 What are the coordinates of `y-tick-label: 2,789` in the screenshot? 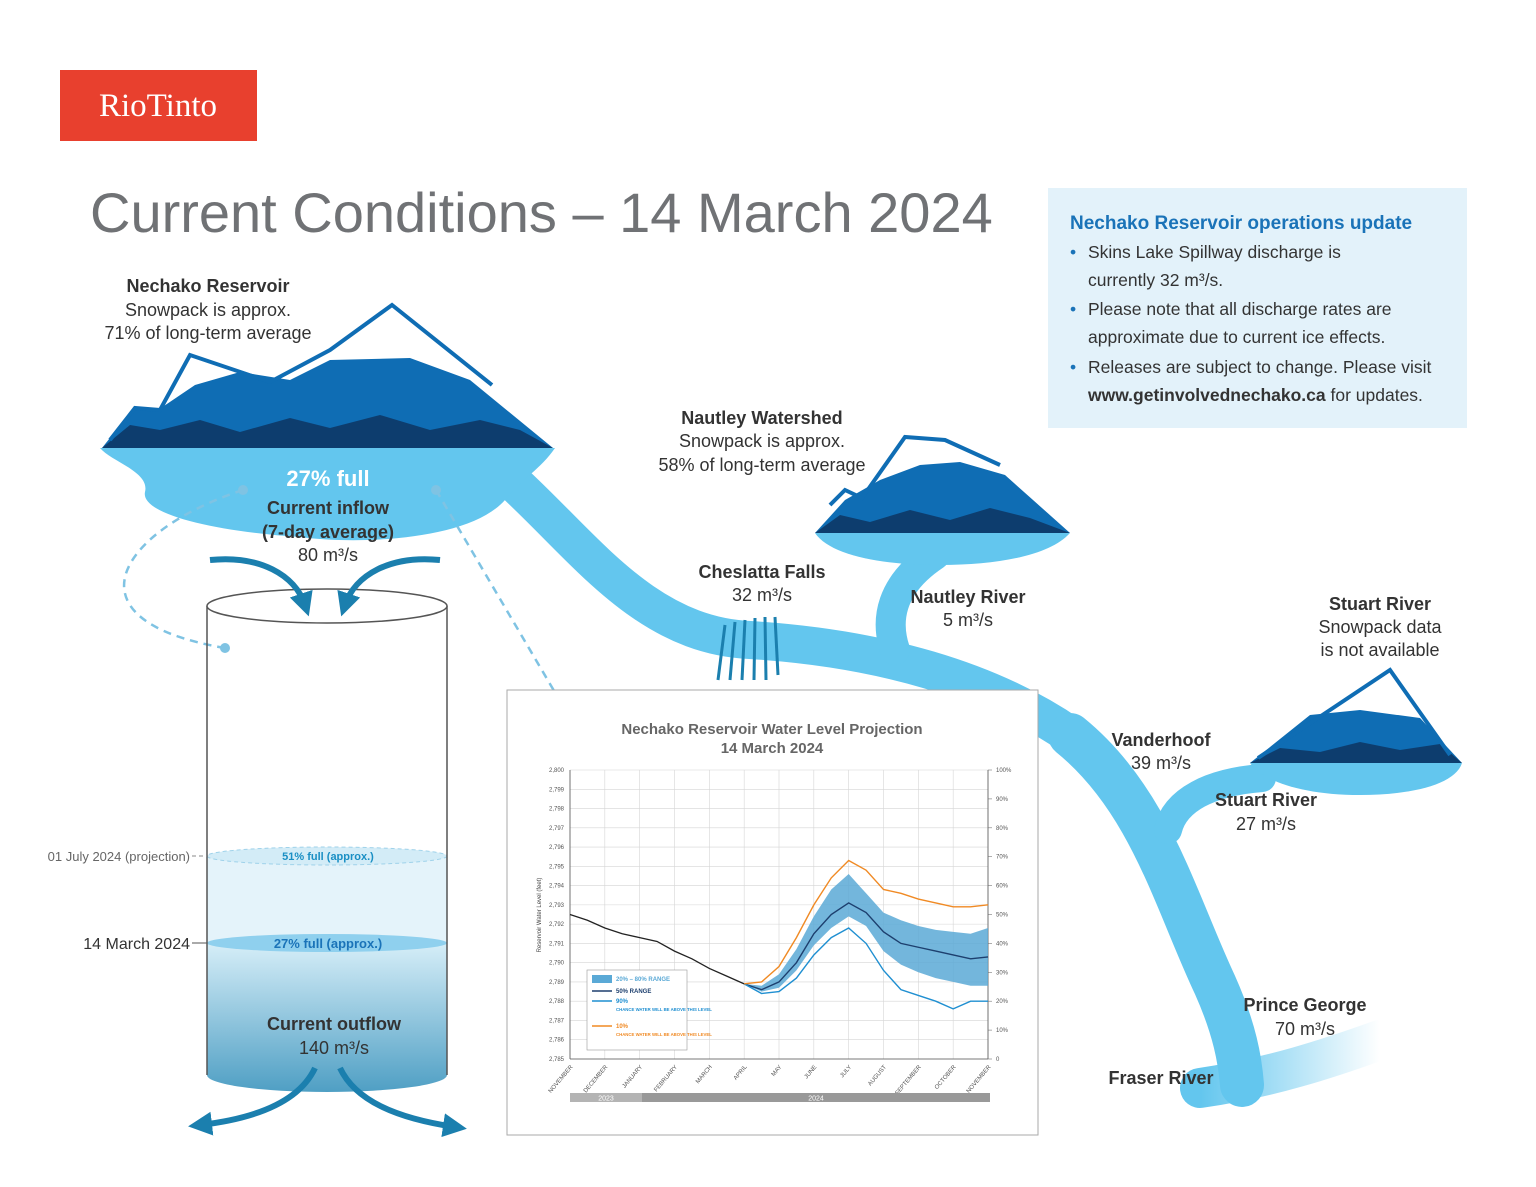 It's located at (557, 983).